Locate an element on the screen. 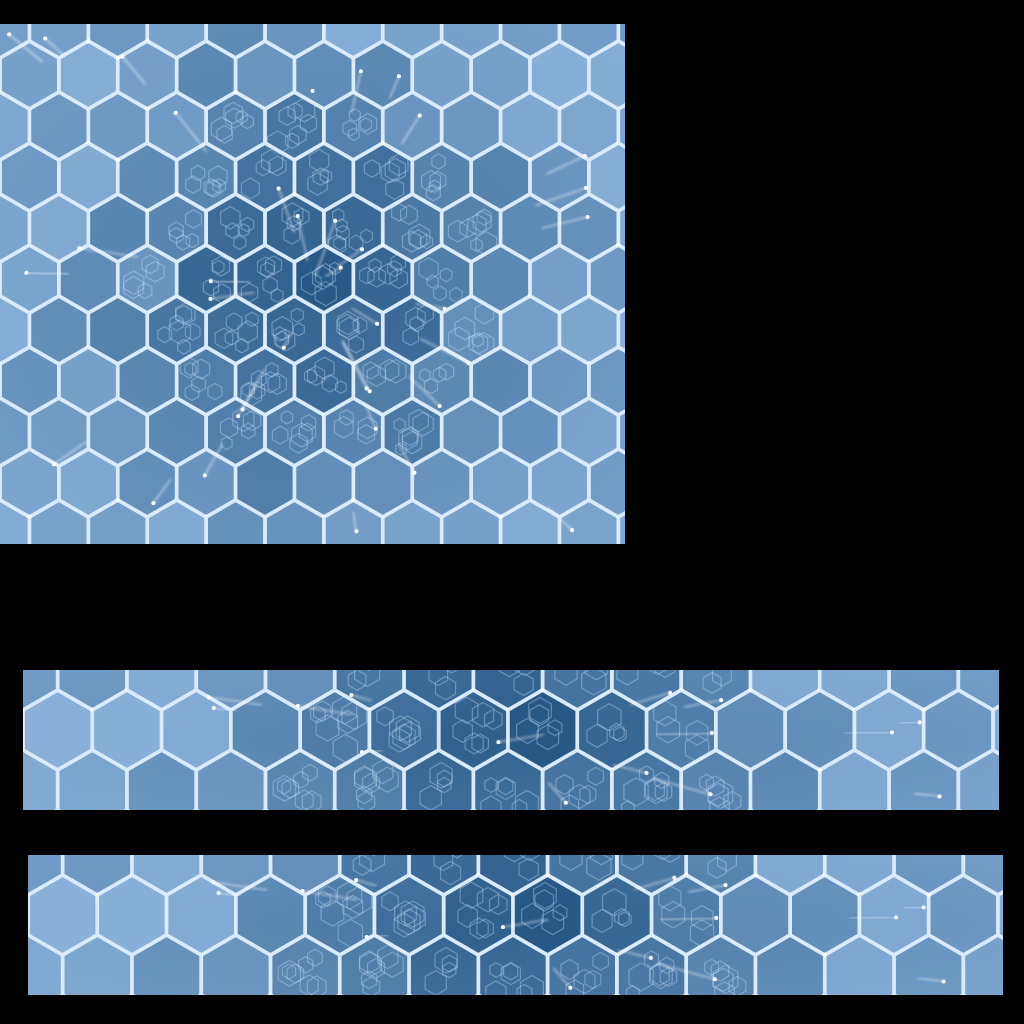 This screenshot has height=1024, width=1024. hex-texture-strip-bottom-svg is located at coordinates (515, 925).